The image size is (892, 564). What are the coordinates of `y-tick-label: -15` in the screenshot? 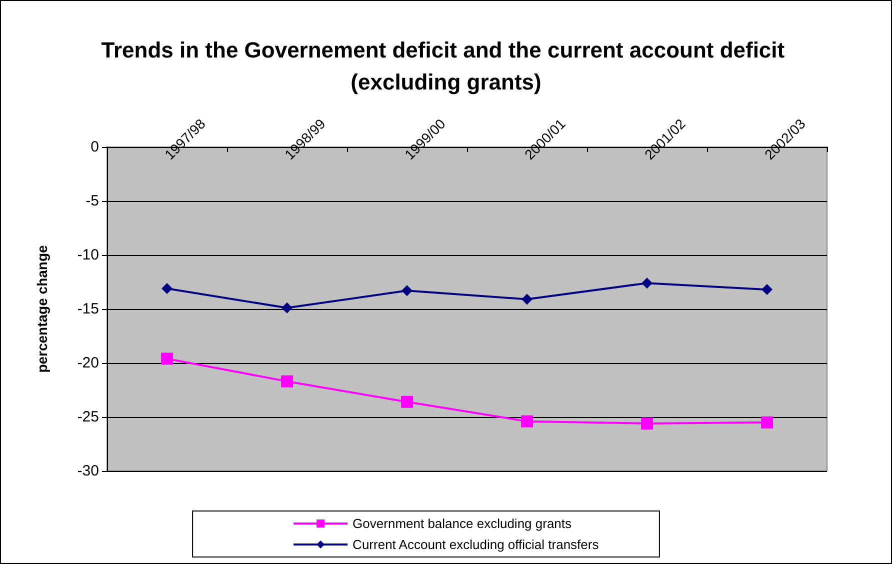 It's located at (88, 309).